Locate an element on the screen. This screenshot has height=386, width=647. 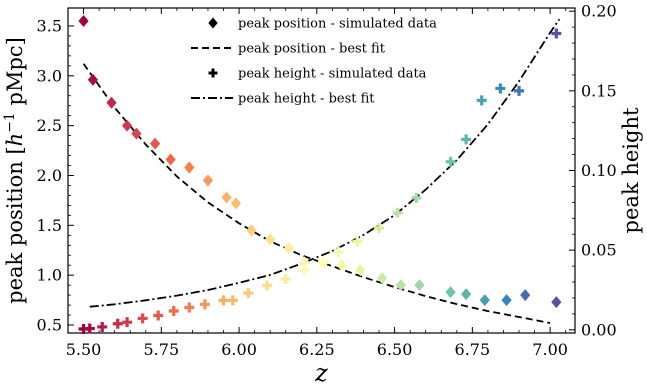
legend-plus-marker is located at coordinates (213, 73).